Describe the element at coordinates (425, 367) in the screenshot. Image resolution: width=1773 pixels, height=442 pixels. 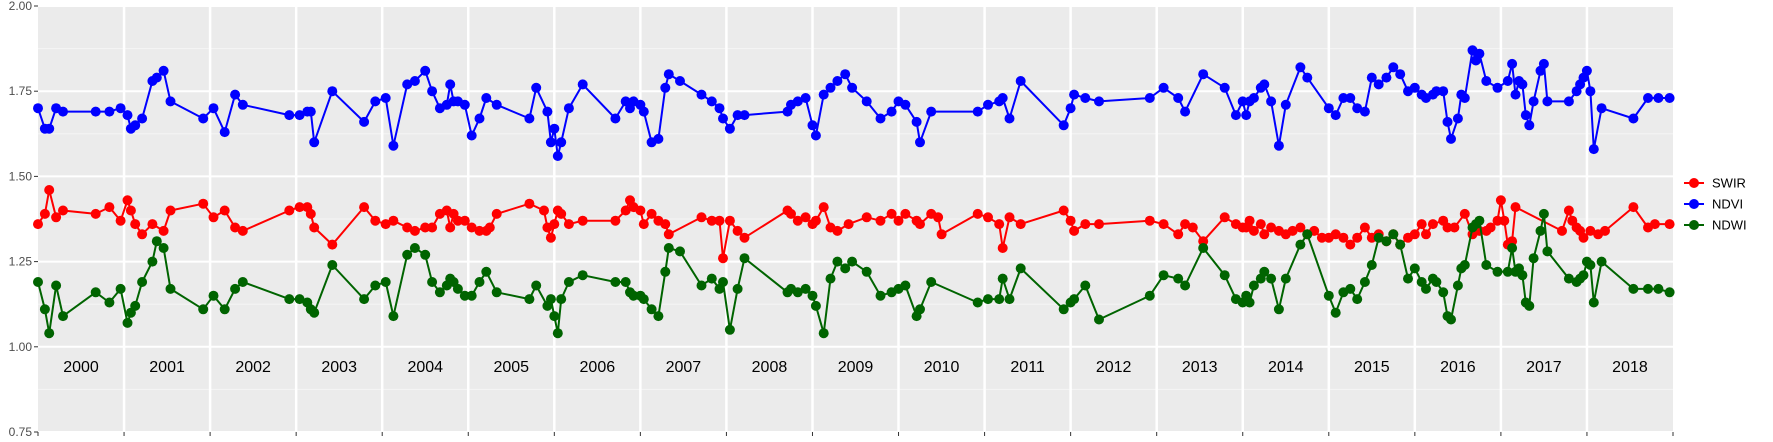
I see `year-label: 2004` at that location.